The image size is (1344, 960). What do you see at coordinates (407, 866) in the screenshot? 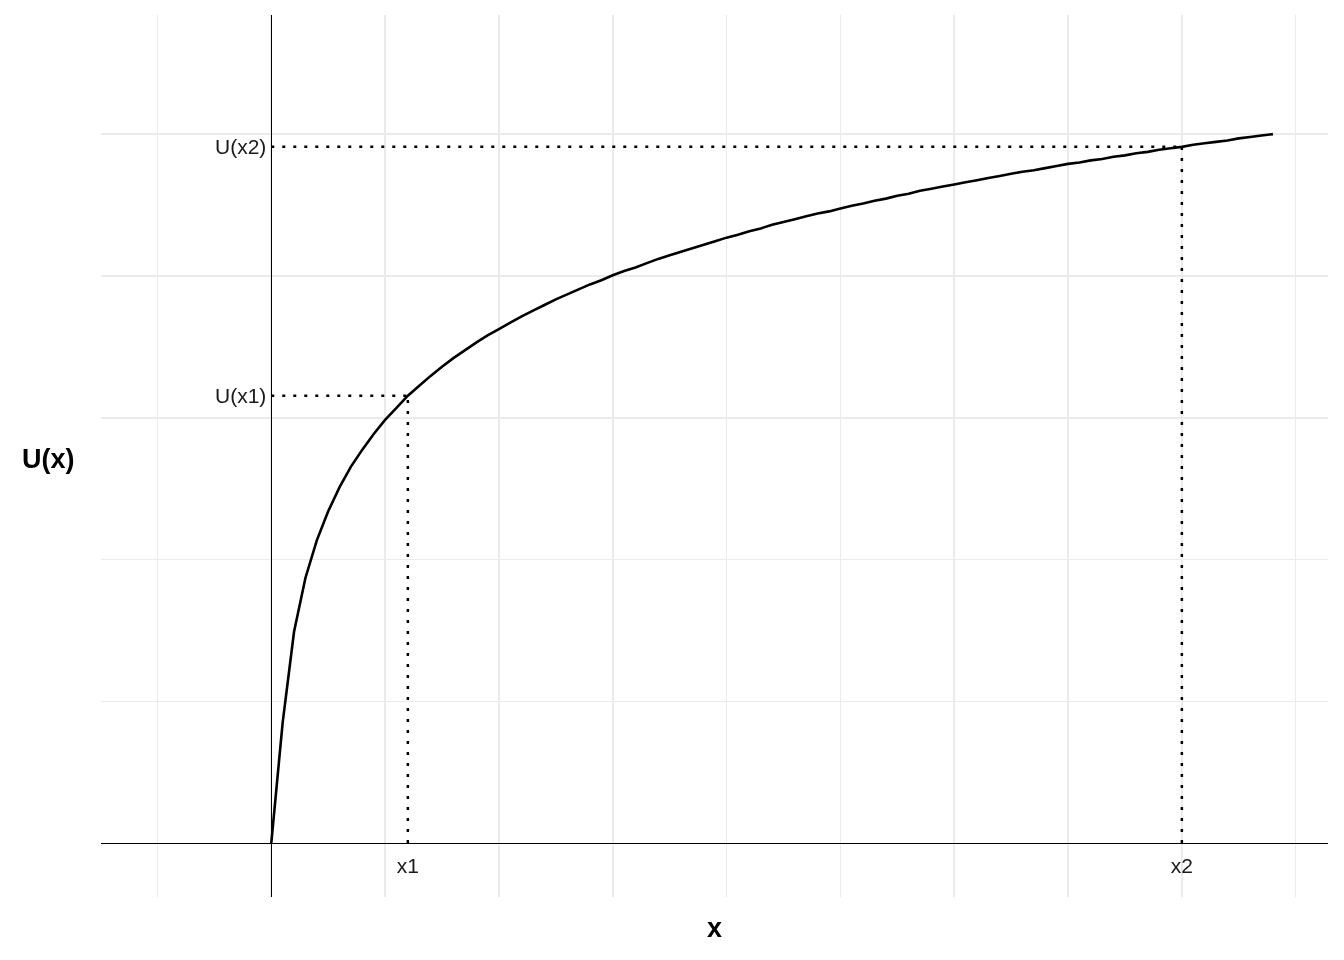
I see `x-tick-label: x1` at bounding box center [407, 866].